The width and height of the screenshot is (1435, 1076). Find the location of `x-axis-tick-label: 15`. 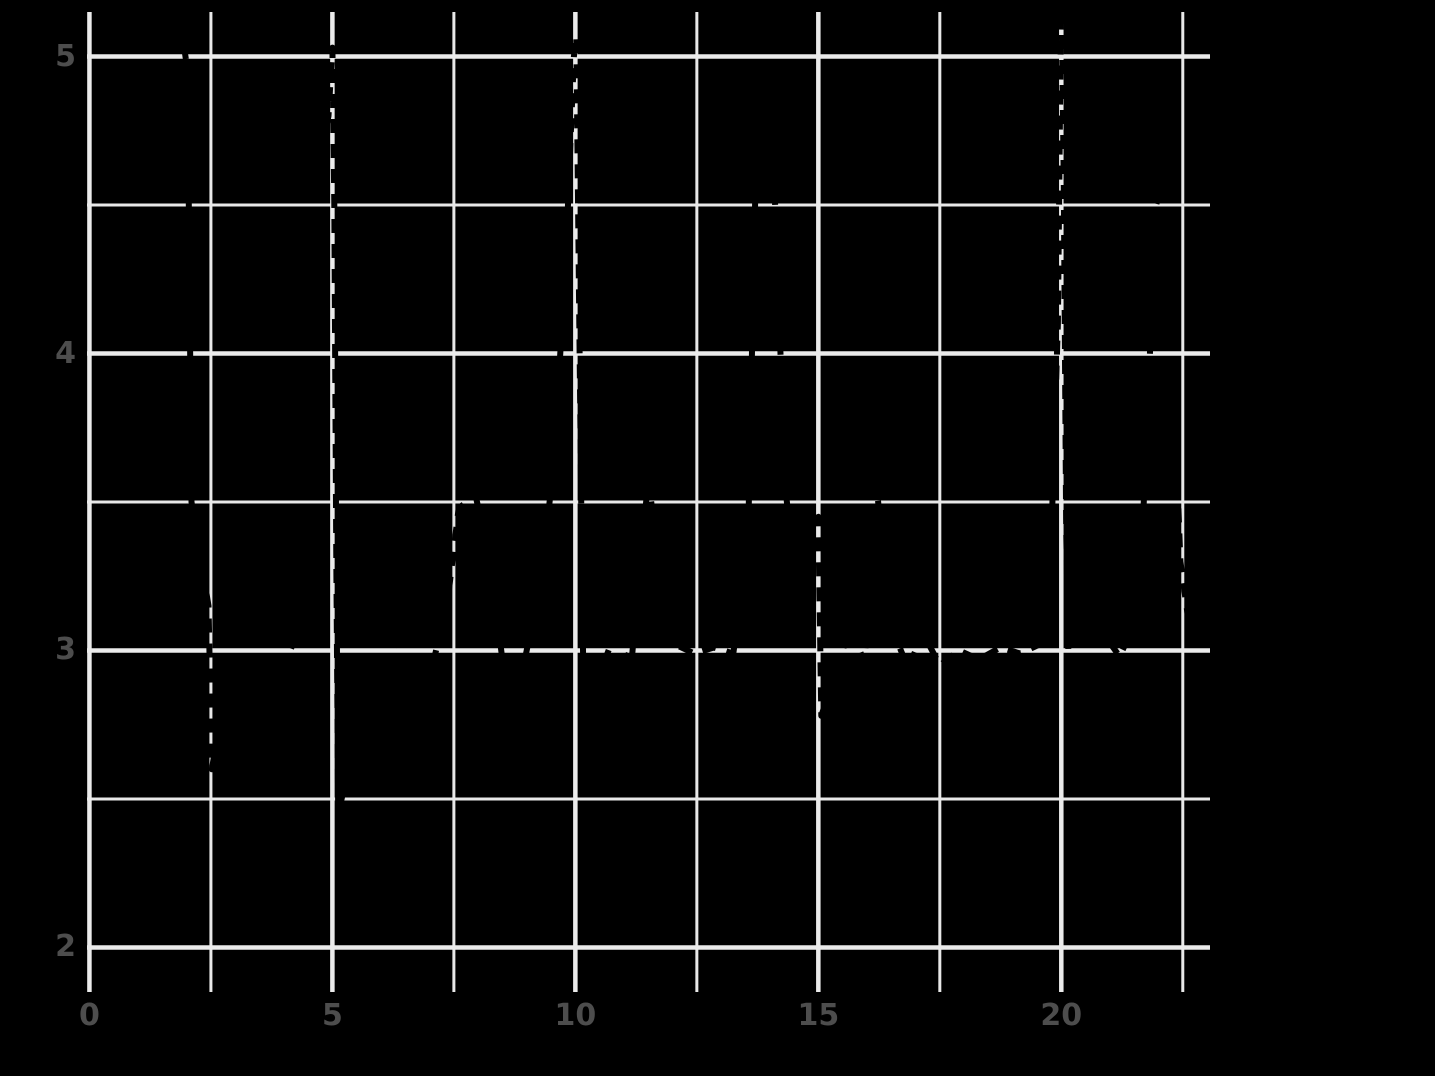

x-axis-tick-label: 15 is located at coordinates (818, 1015).